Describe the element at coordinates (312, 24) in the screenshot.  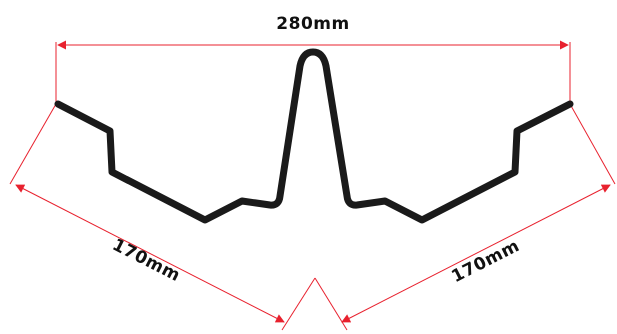
I see `top-dimension-label: 280mm` at that location.